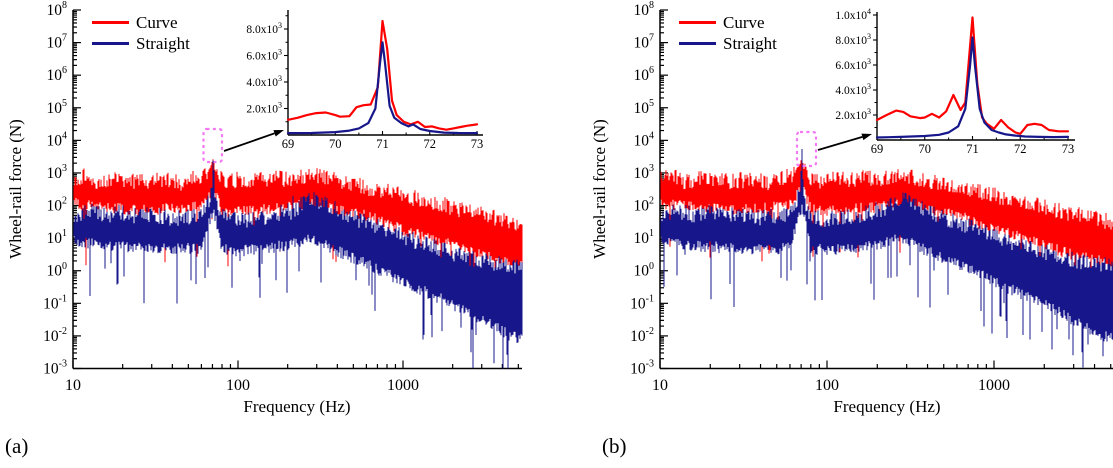 The width and height of the screenshot is (1113, 468). Describe the element at coordinates (599, 189) in the screenshot. I see `panel-b-y-axis-title: Wheel-rail force (N)` at that location.